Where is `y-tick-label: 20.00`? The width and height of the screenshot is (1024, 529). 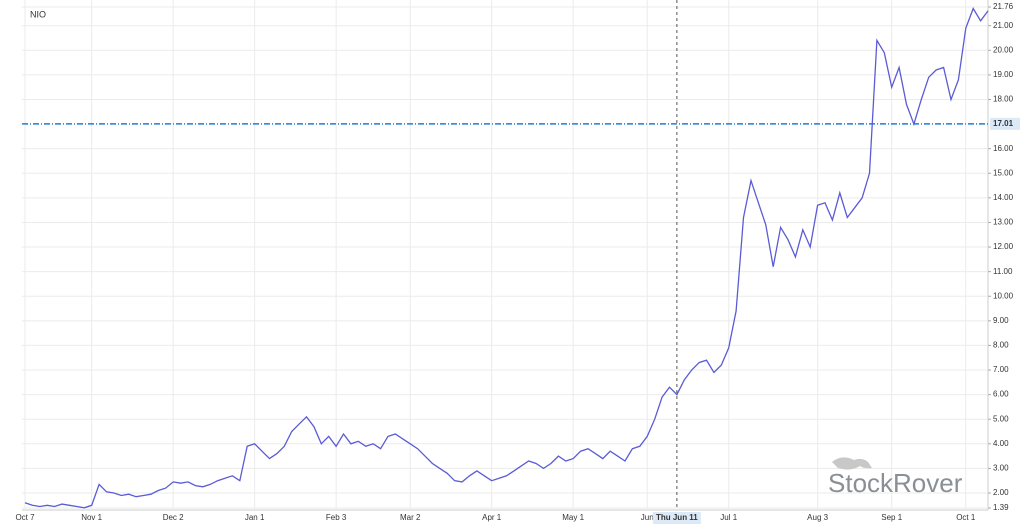
y-tick-label: 20.00 is located at coordinates (1003, 49).